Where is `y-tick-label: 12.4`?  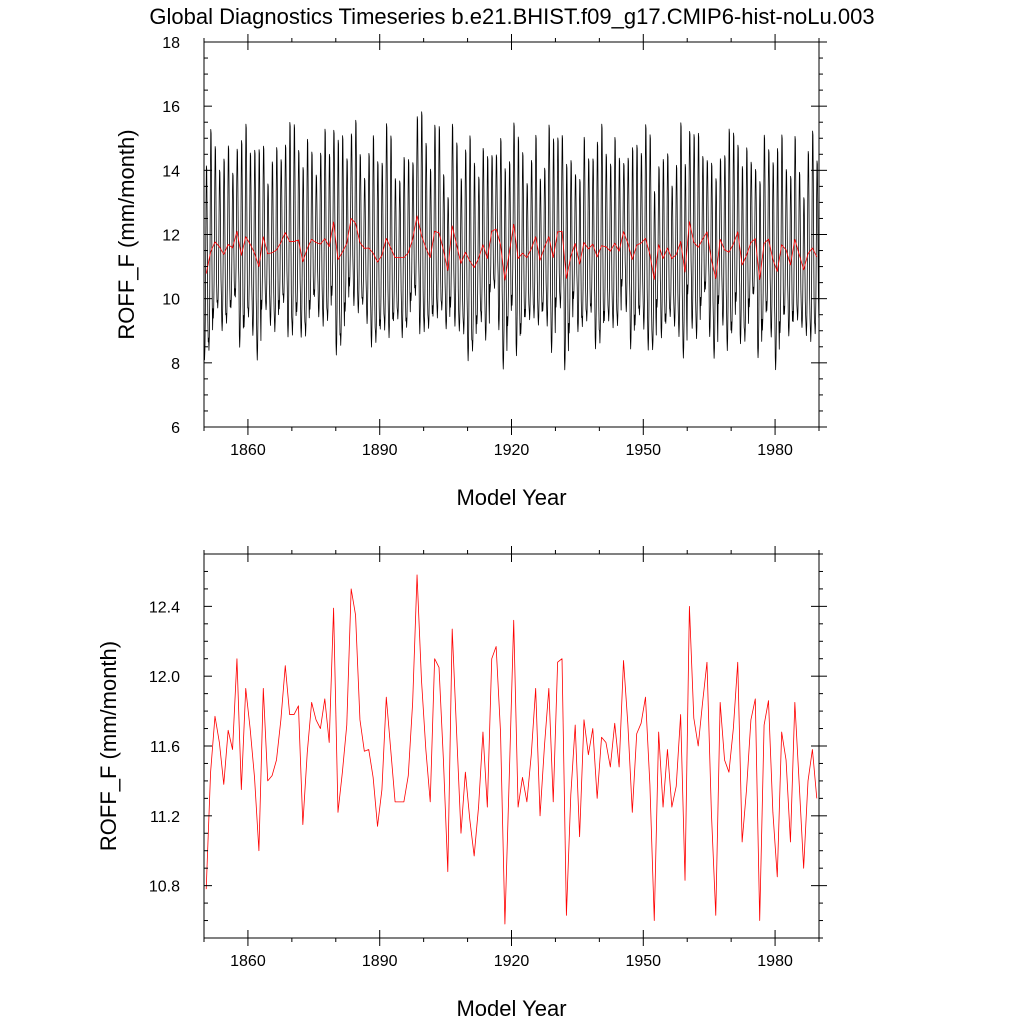
y-tick-label: 12.4 is located at coordinates (164, 607).